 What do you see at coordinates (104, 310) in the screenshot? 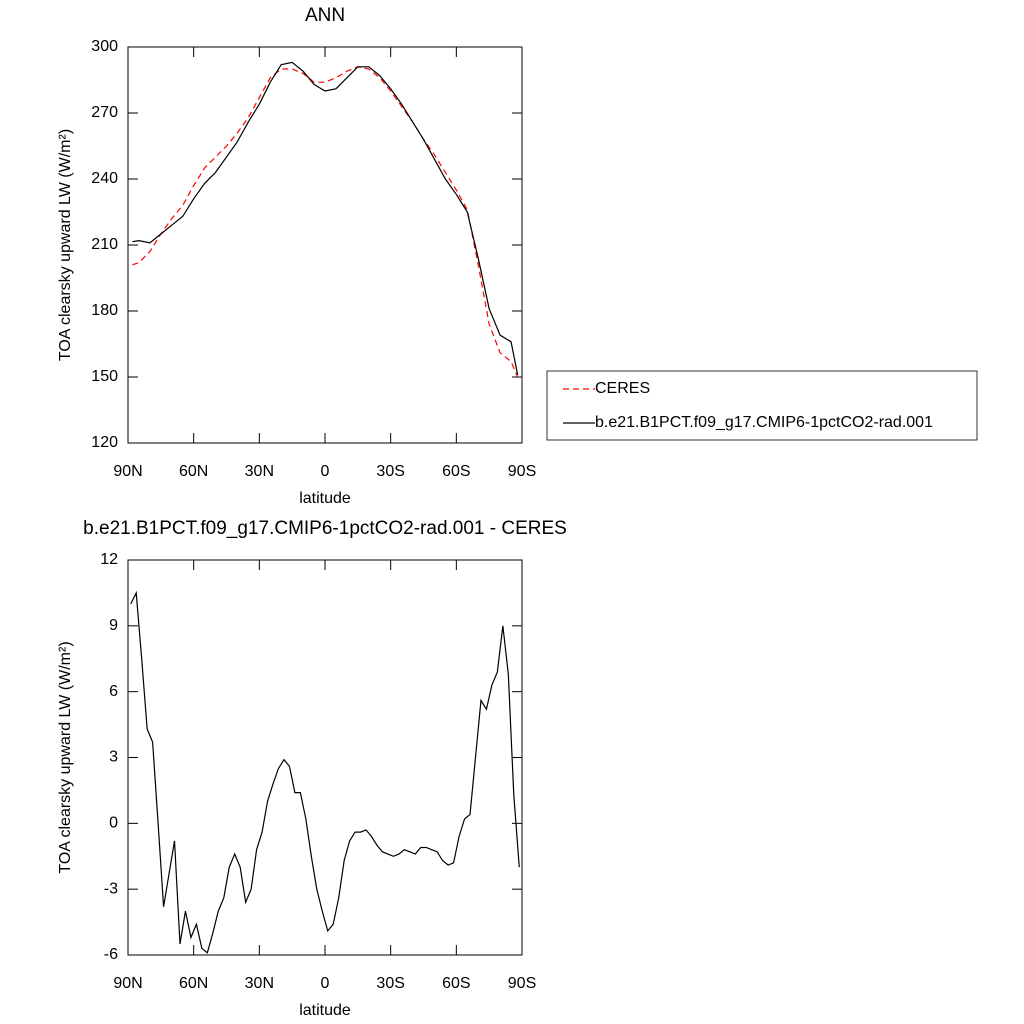
I see `y-tick-label: 180` at bounding box center [104, 310].